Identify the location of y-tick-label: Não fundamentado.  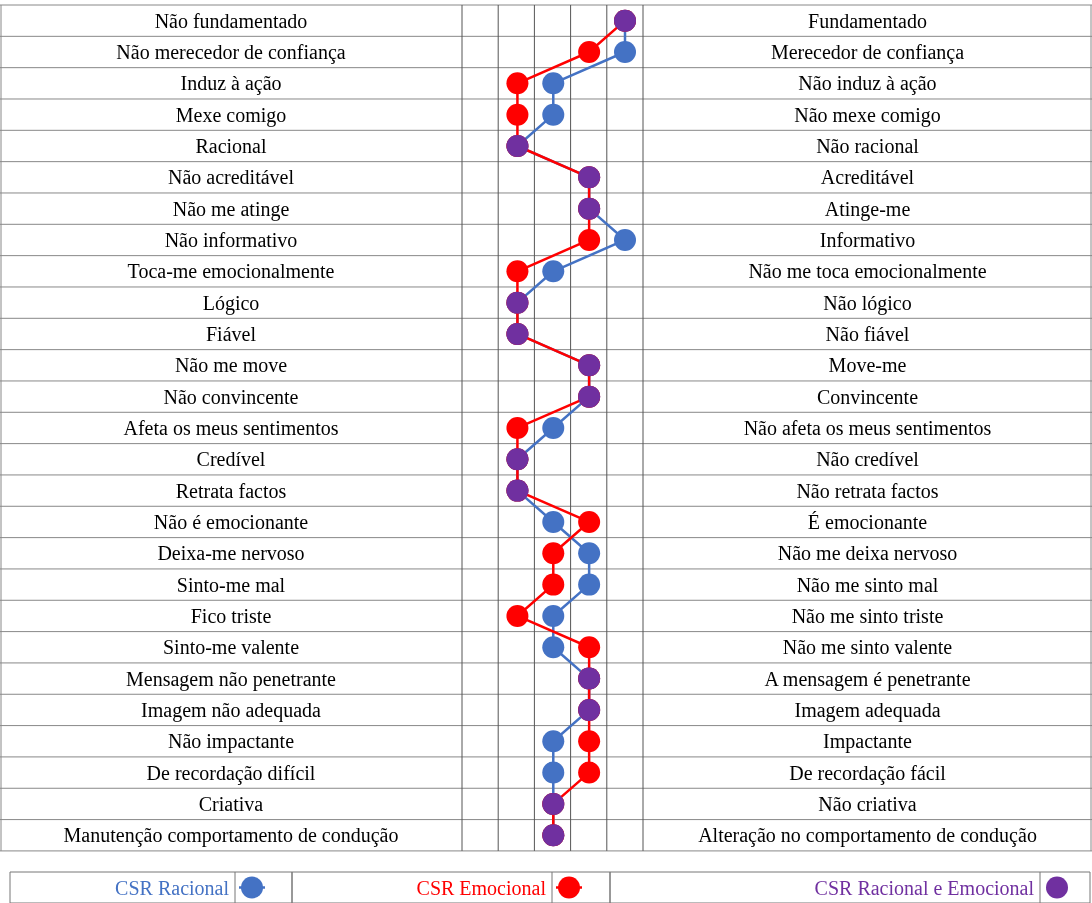
(231, 20).